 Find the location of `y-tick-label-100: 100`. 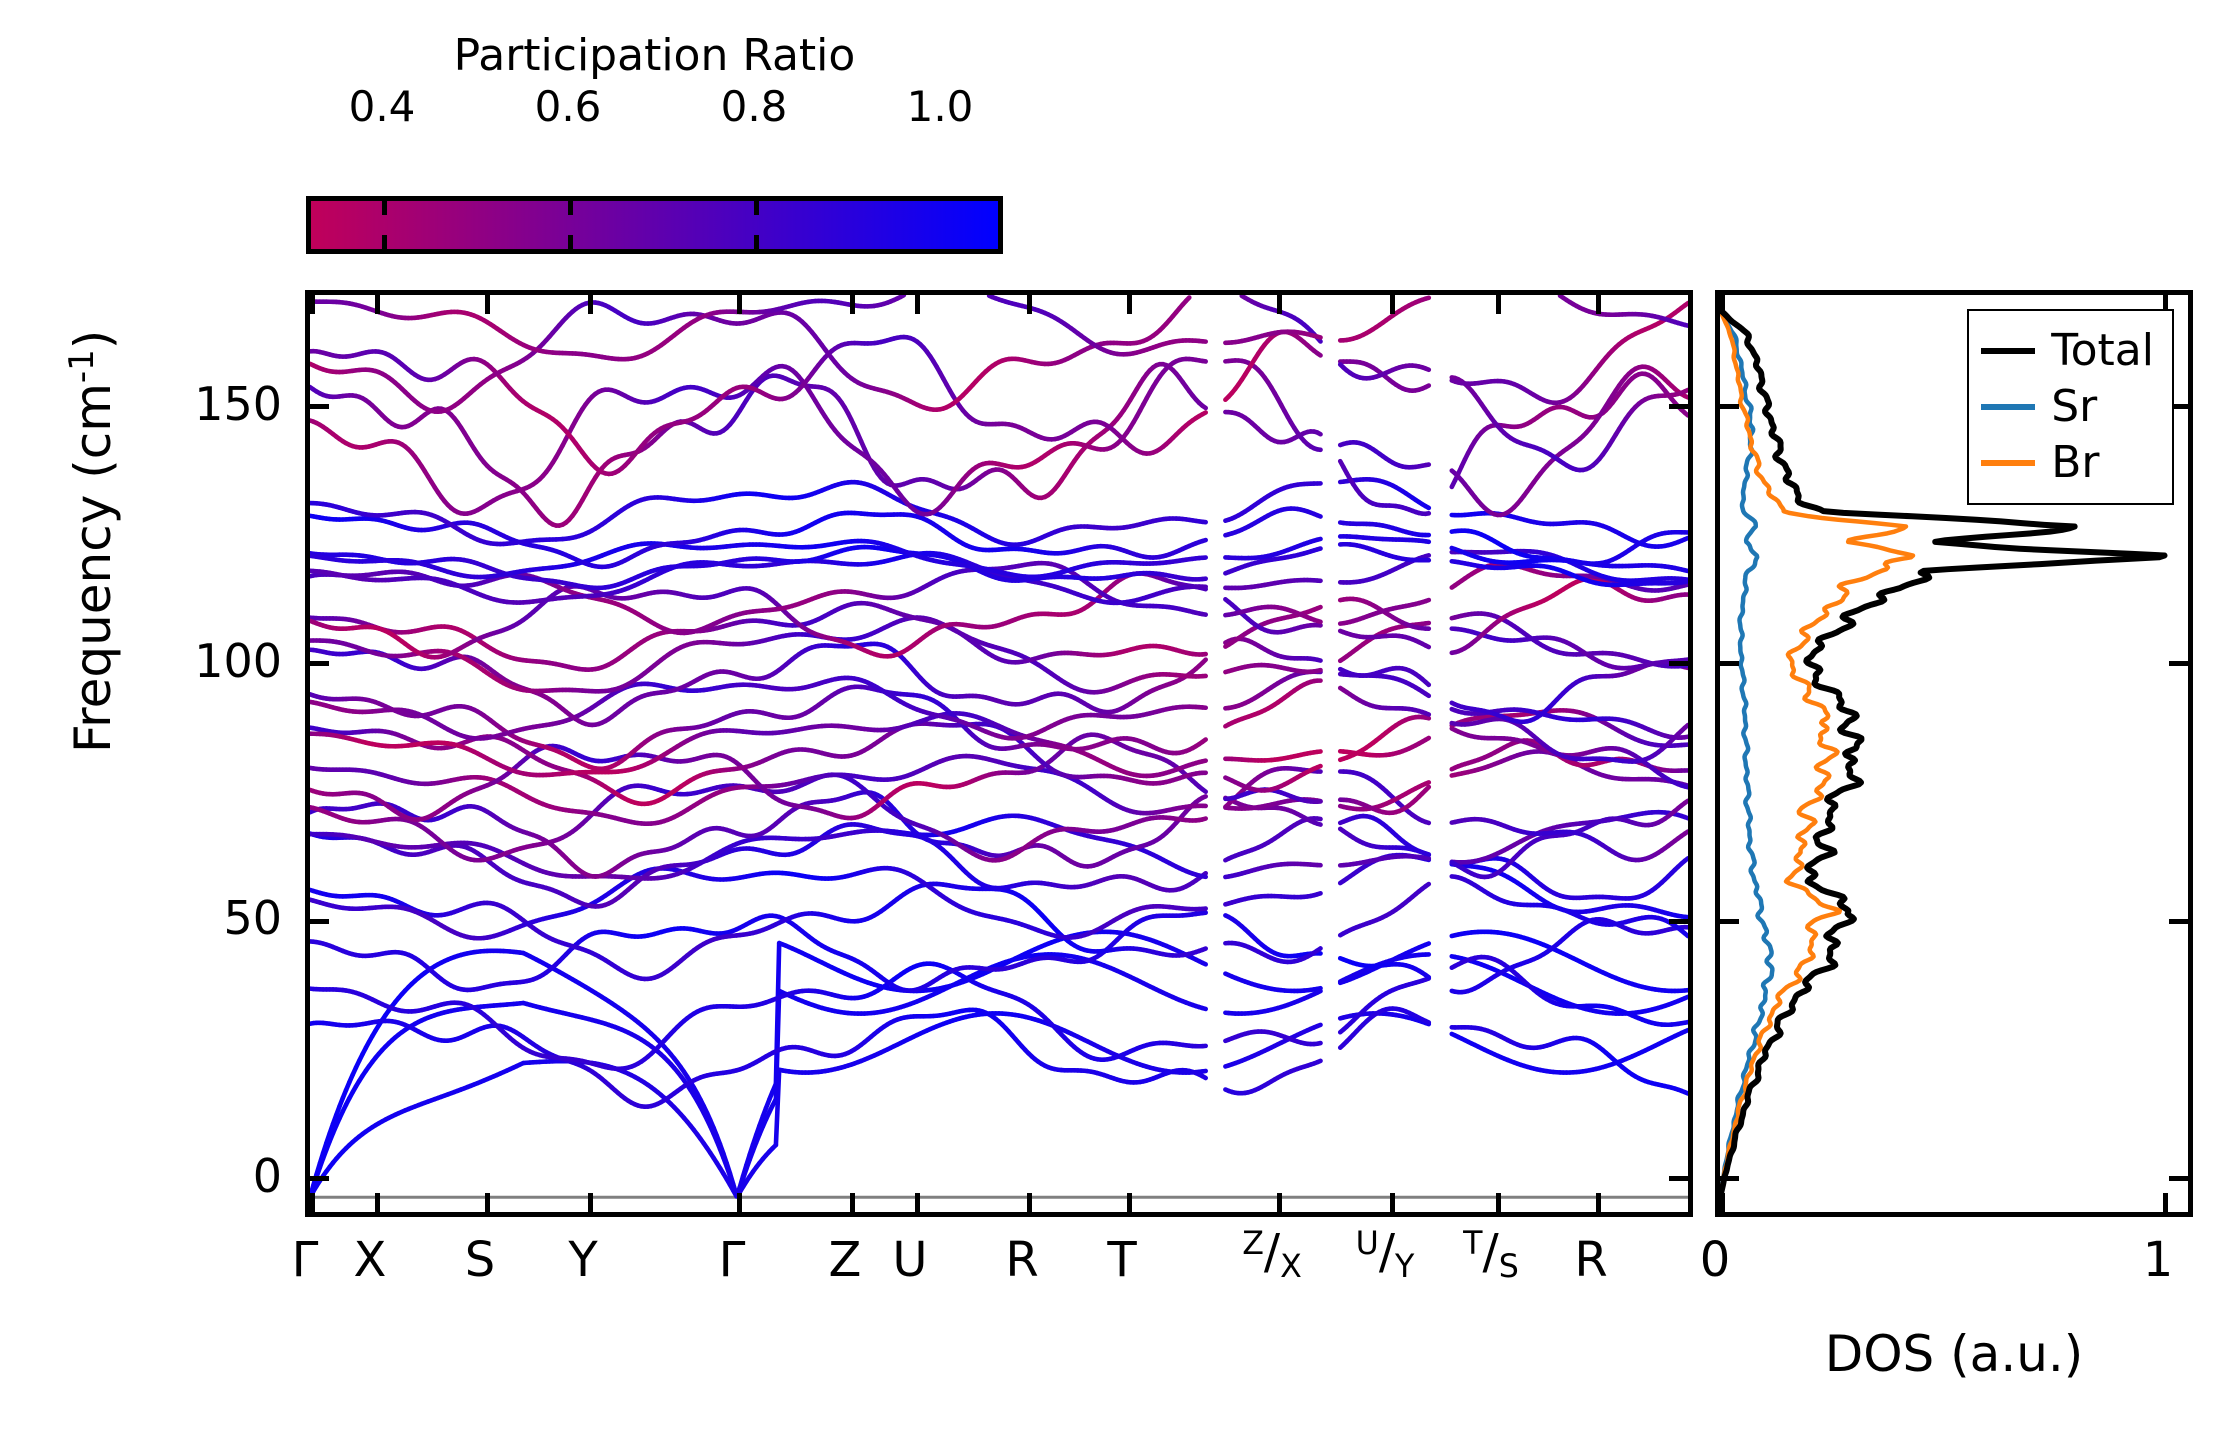

y-tick-label-100: 100 is located at coordinates (238, 661).